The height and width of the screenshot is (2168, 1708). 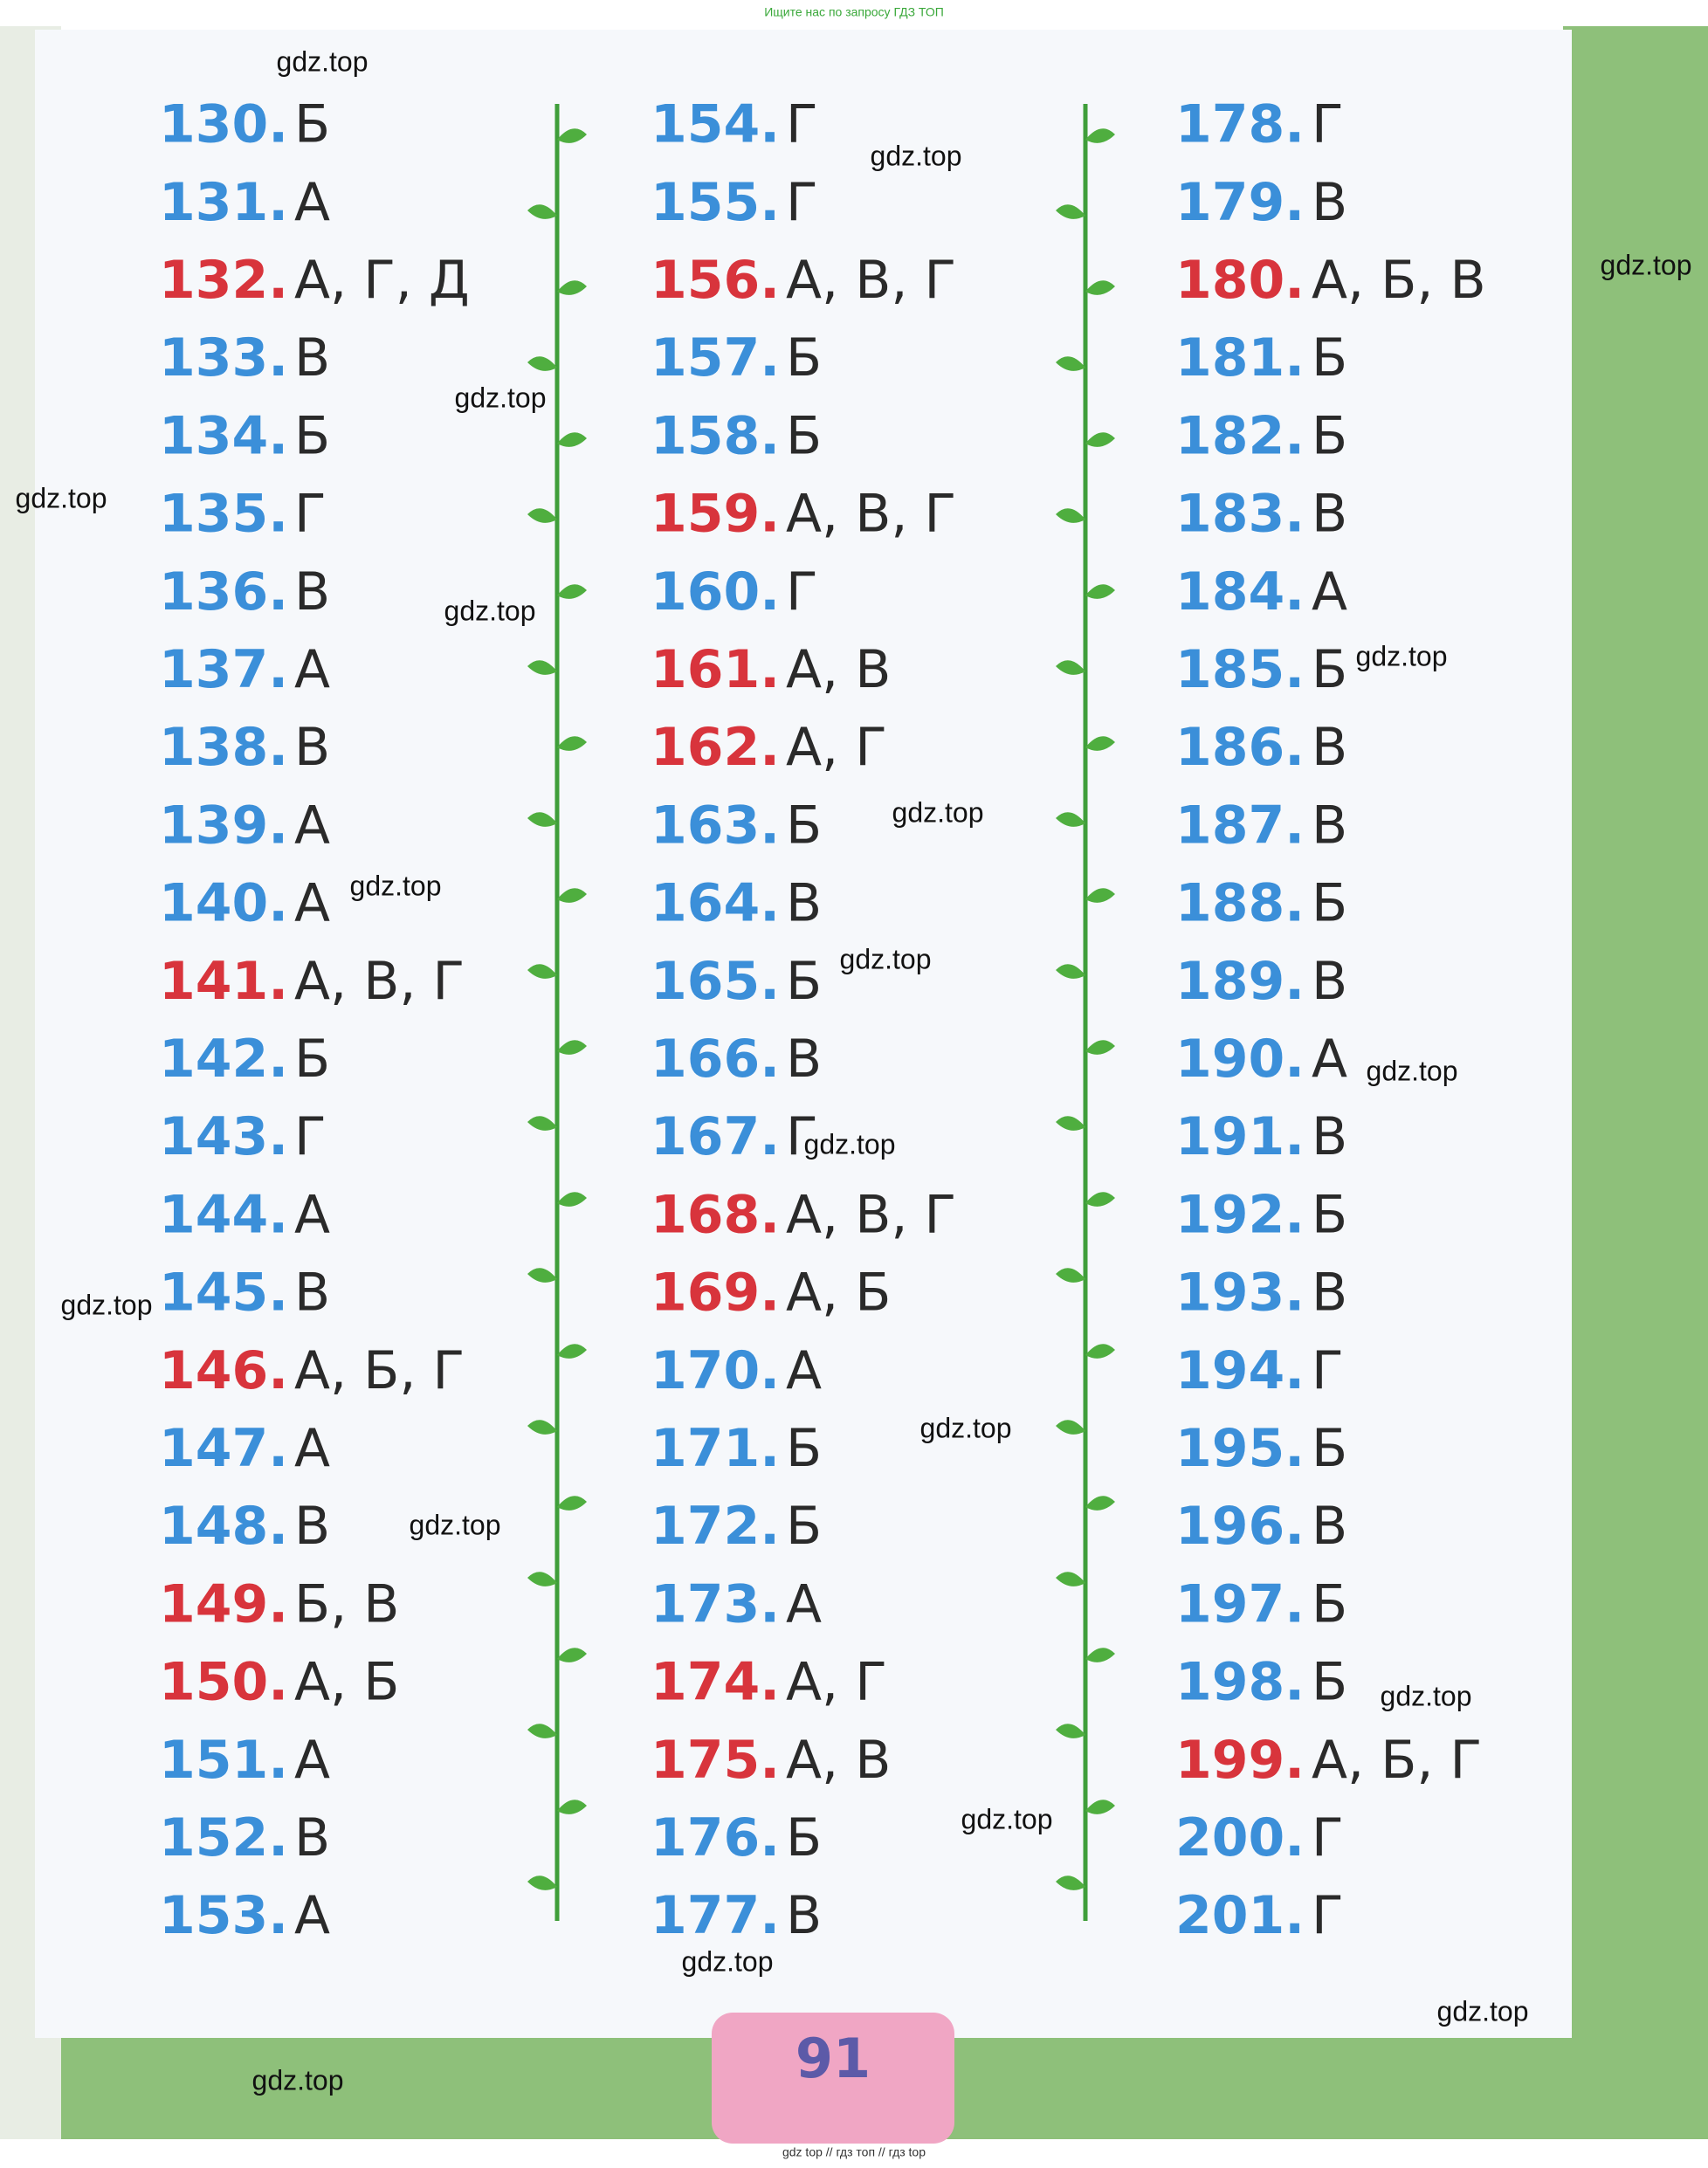 What do you see at coordinates (223, 1448) in the screenshot?
I see `answer-number: 147.` at bounding box center [223, 1448].